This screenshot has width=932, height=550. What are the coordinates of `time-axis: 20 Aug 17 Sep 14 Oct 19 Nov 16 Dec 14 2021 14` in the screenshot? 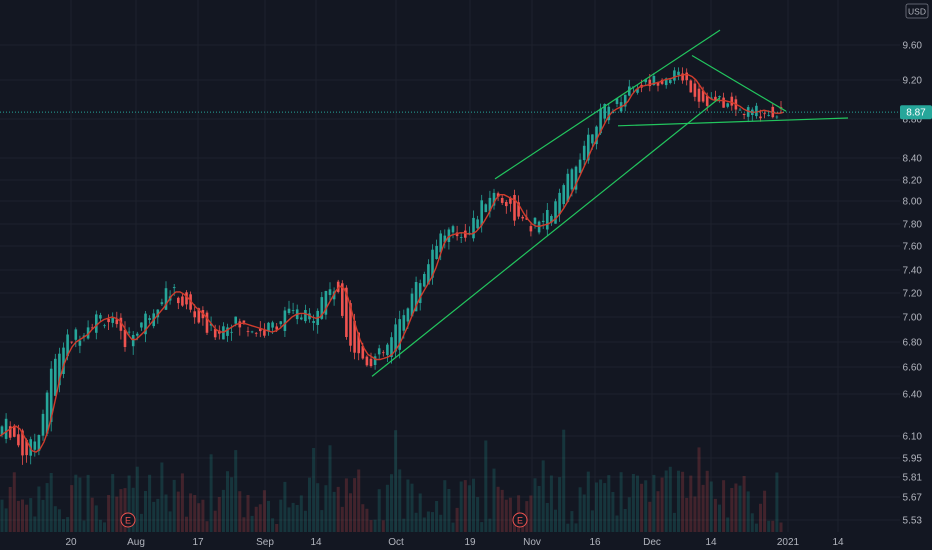 It's located at (454, 542).